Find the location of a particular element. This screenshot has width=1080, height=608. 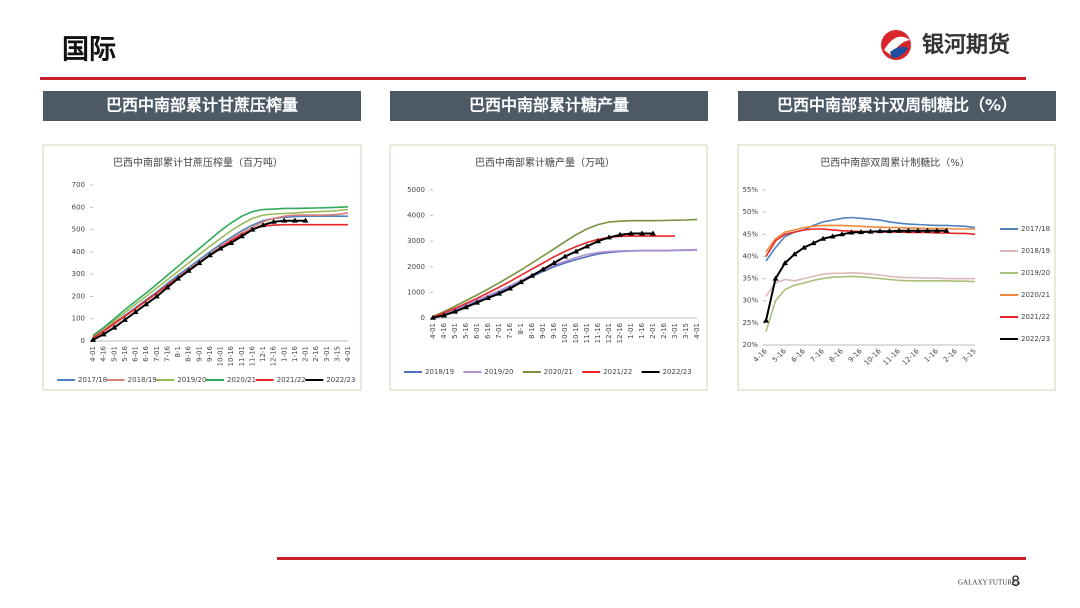

y-tick-label: 500 is located at coordinates (78, 230).